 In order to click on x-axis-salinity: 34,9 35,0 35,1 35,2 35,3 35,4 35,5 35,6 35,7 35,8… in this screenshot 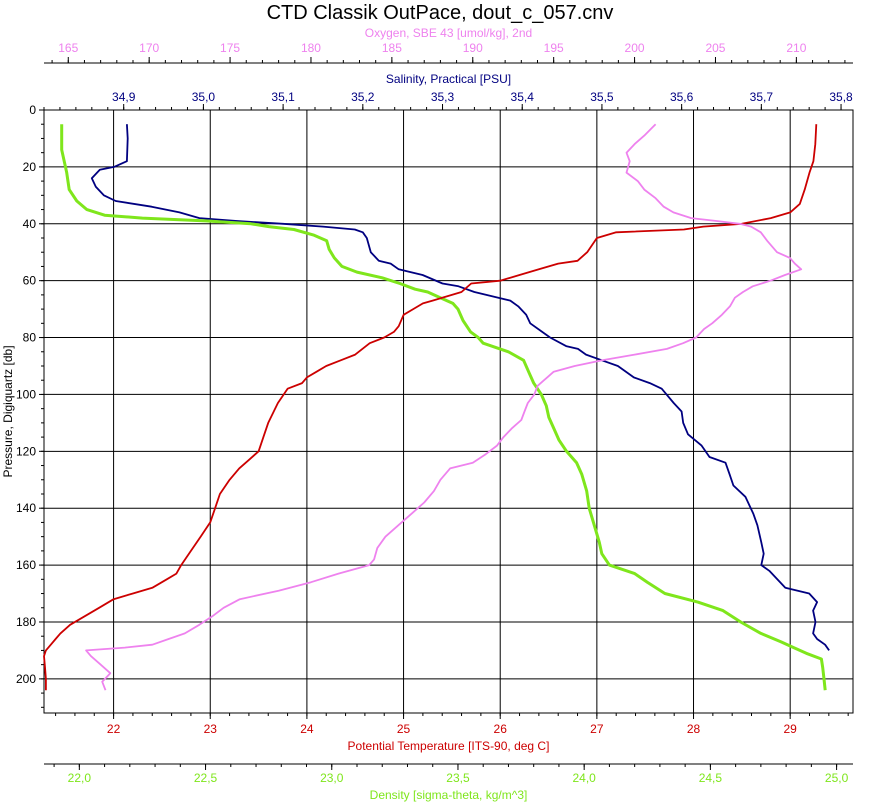, I will do `click(448, 91)`.